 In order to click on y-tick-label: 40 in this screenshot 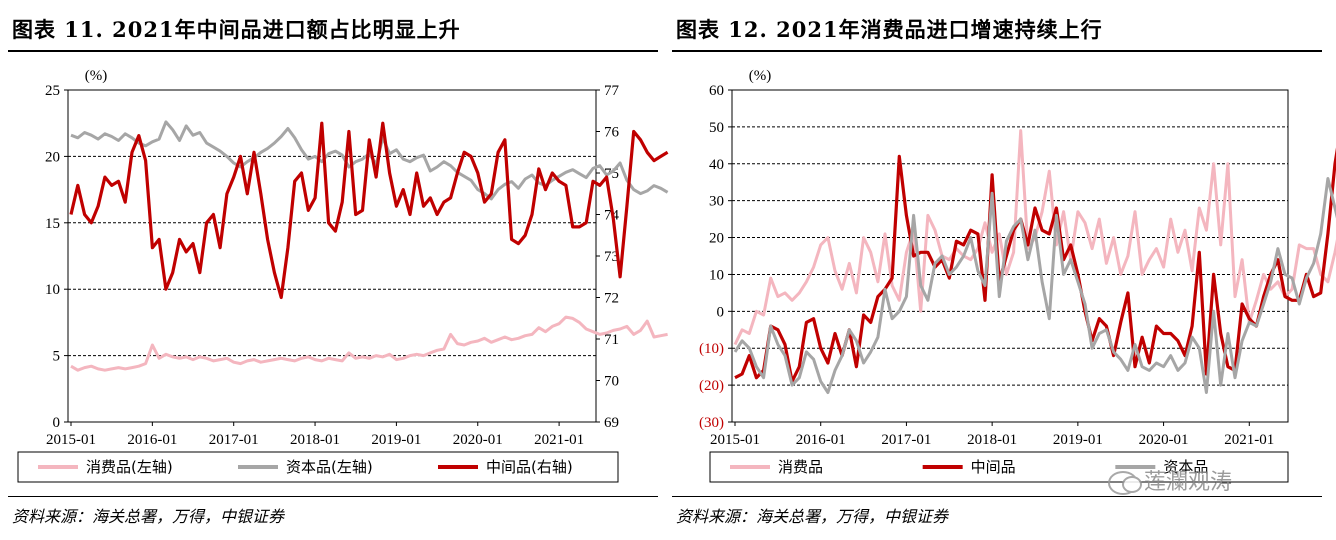, I will do `click(716, 165)`.